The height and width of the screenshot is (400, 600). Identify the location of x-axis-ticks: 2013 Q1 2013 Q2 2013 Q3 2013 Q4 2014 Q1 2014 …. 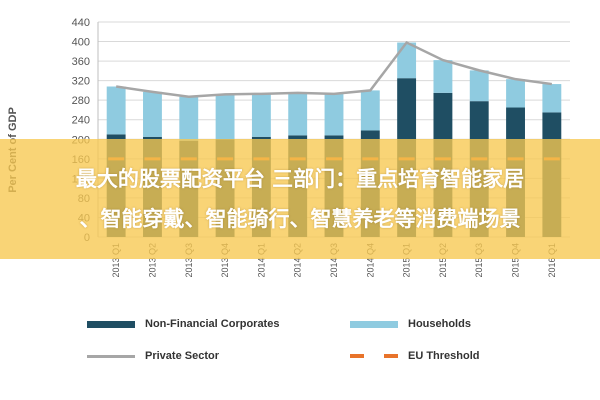
(334, 260).